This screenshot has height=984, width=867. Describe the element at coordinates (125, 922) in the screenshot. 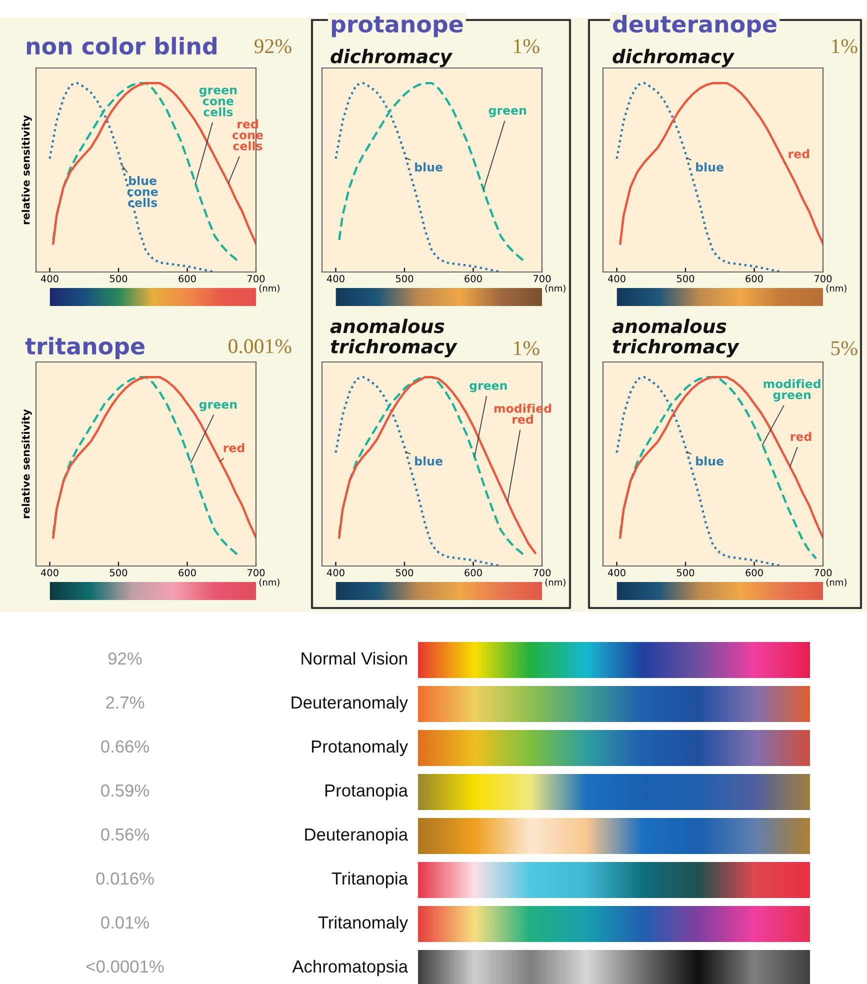

I see `text: 0.01%` at that location.